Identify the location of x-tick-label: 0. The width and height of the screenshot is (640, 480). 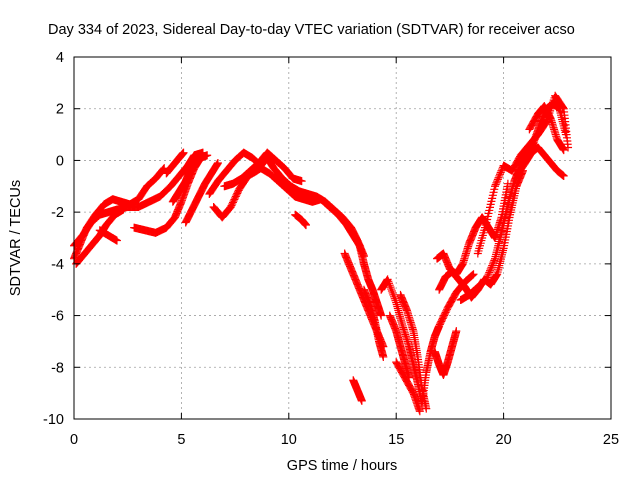
(74, 440).